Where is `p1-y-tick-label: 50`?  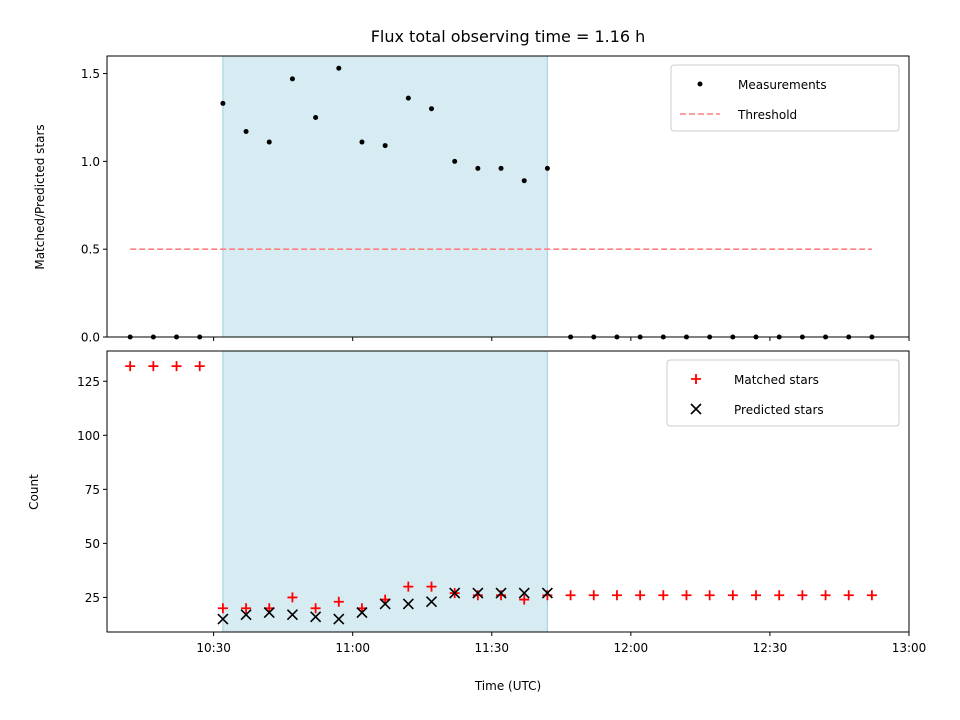
p1-y-tick-label: 50 is located at coordinates (92, 544).